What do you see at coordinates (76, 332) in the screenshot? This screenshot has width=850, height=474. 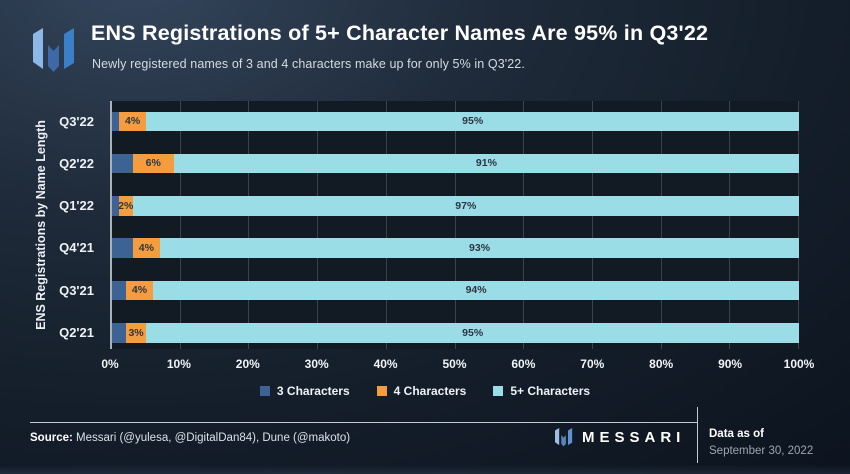 I see `category-label: Q2'21` at bounding box center [76, 332].